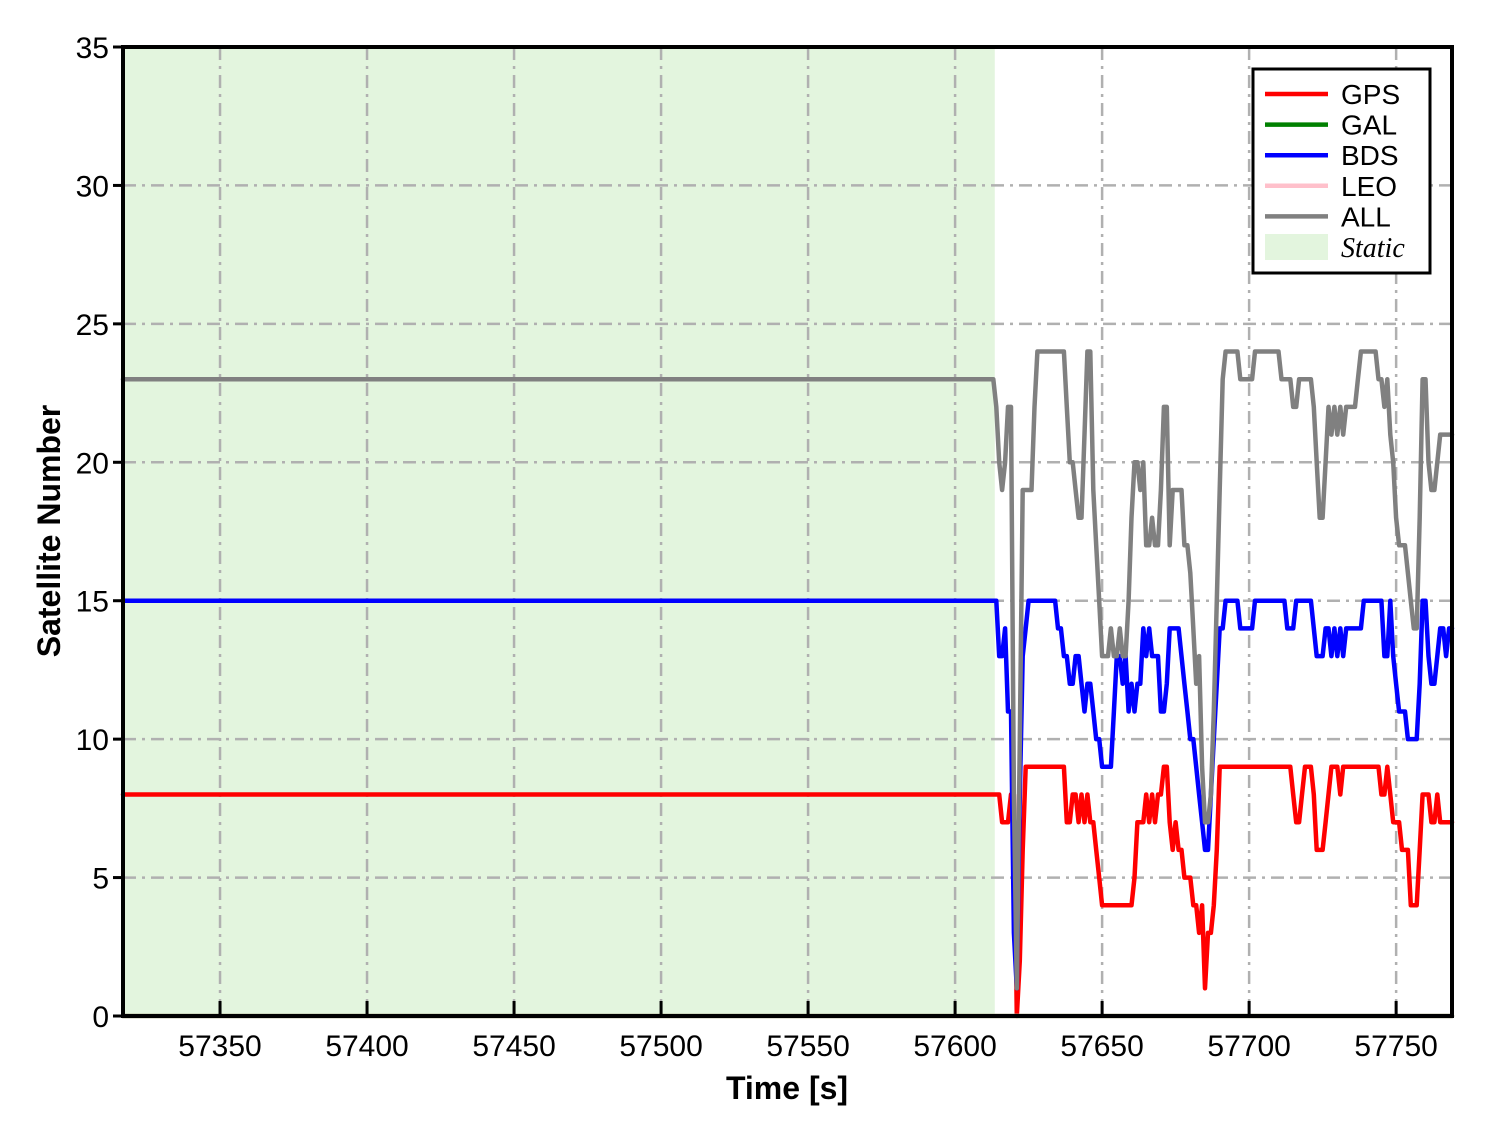 This screenshot has width=1488, height=1133. Describe the element at coordinates (1332, 155) in the screenshot. I see `legend-entry-bds: BDS` at that location.